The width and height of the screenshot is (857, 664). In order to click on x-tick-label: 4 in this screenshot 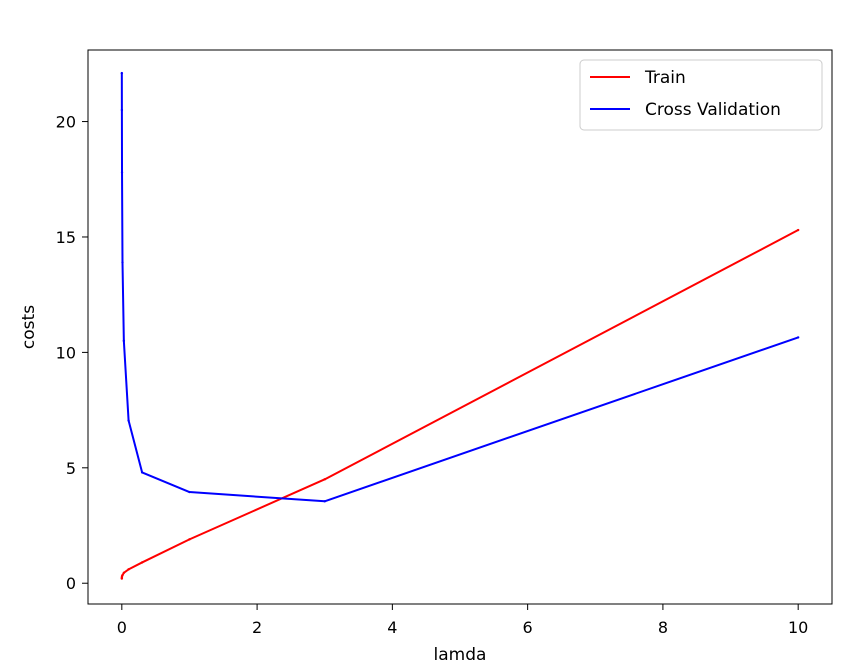, I will do `click(392, 627)`.